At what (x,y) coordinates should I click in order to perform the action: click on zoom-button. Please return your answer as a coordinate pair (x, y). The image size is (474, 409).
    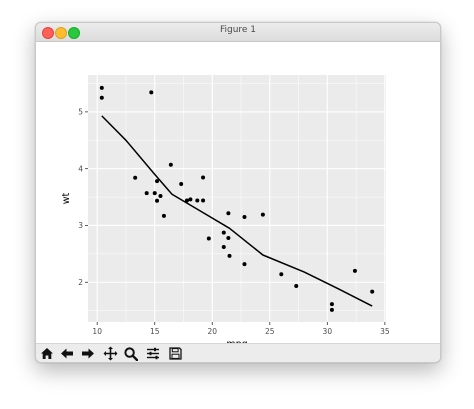
    Looking at the image, I should click on (131, 353).